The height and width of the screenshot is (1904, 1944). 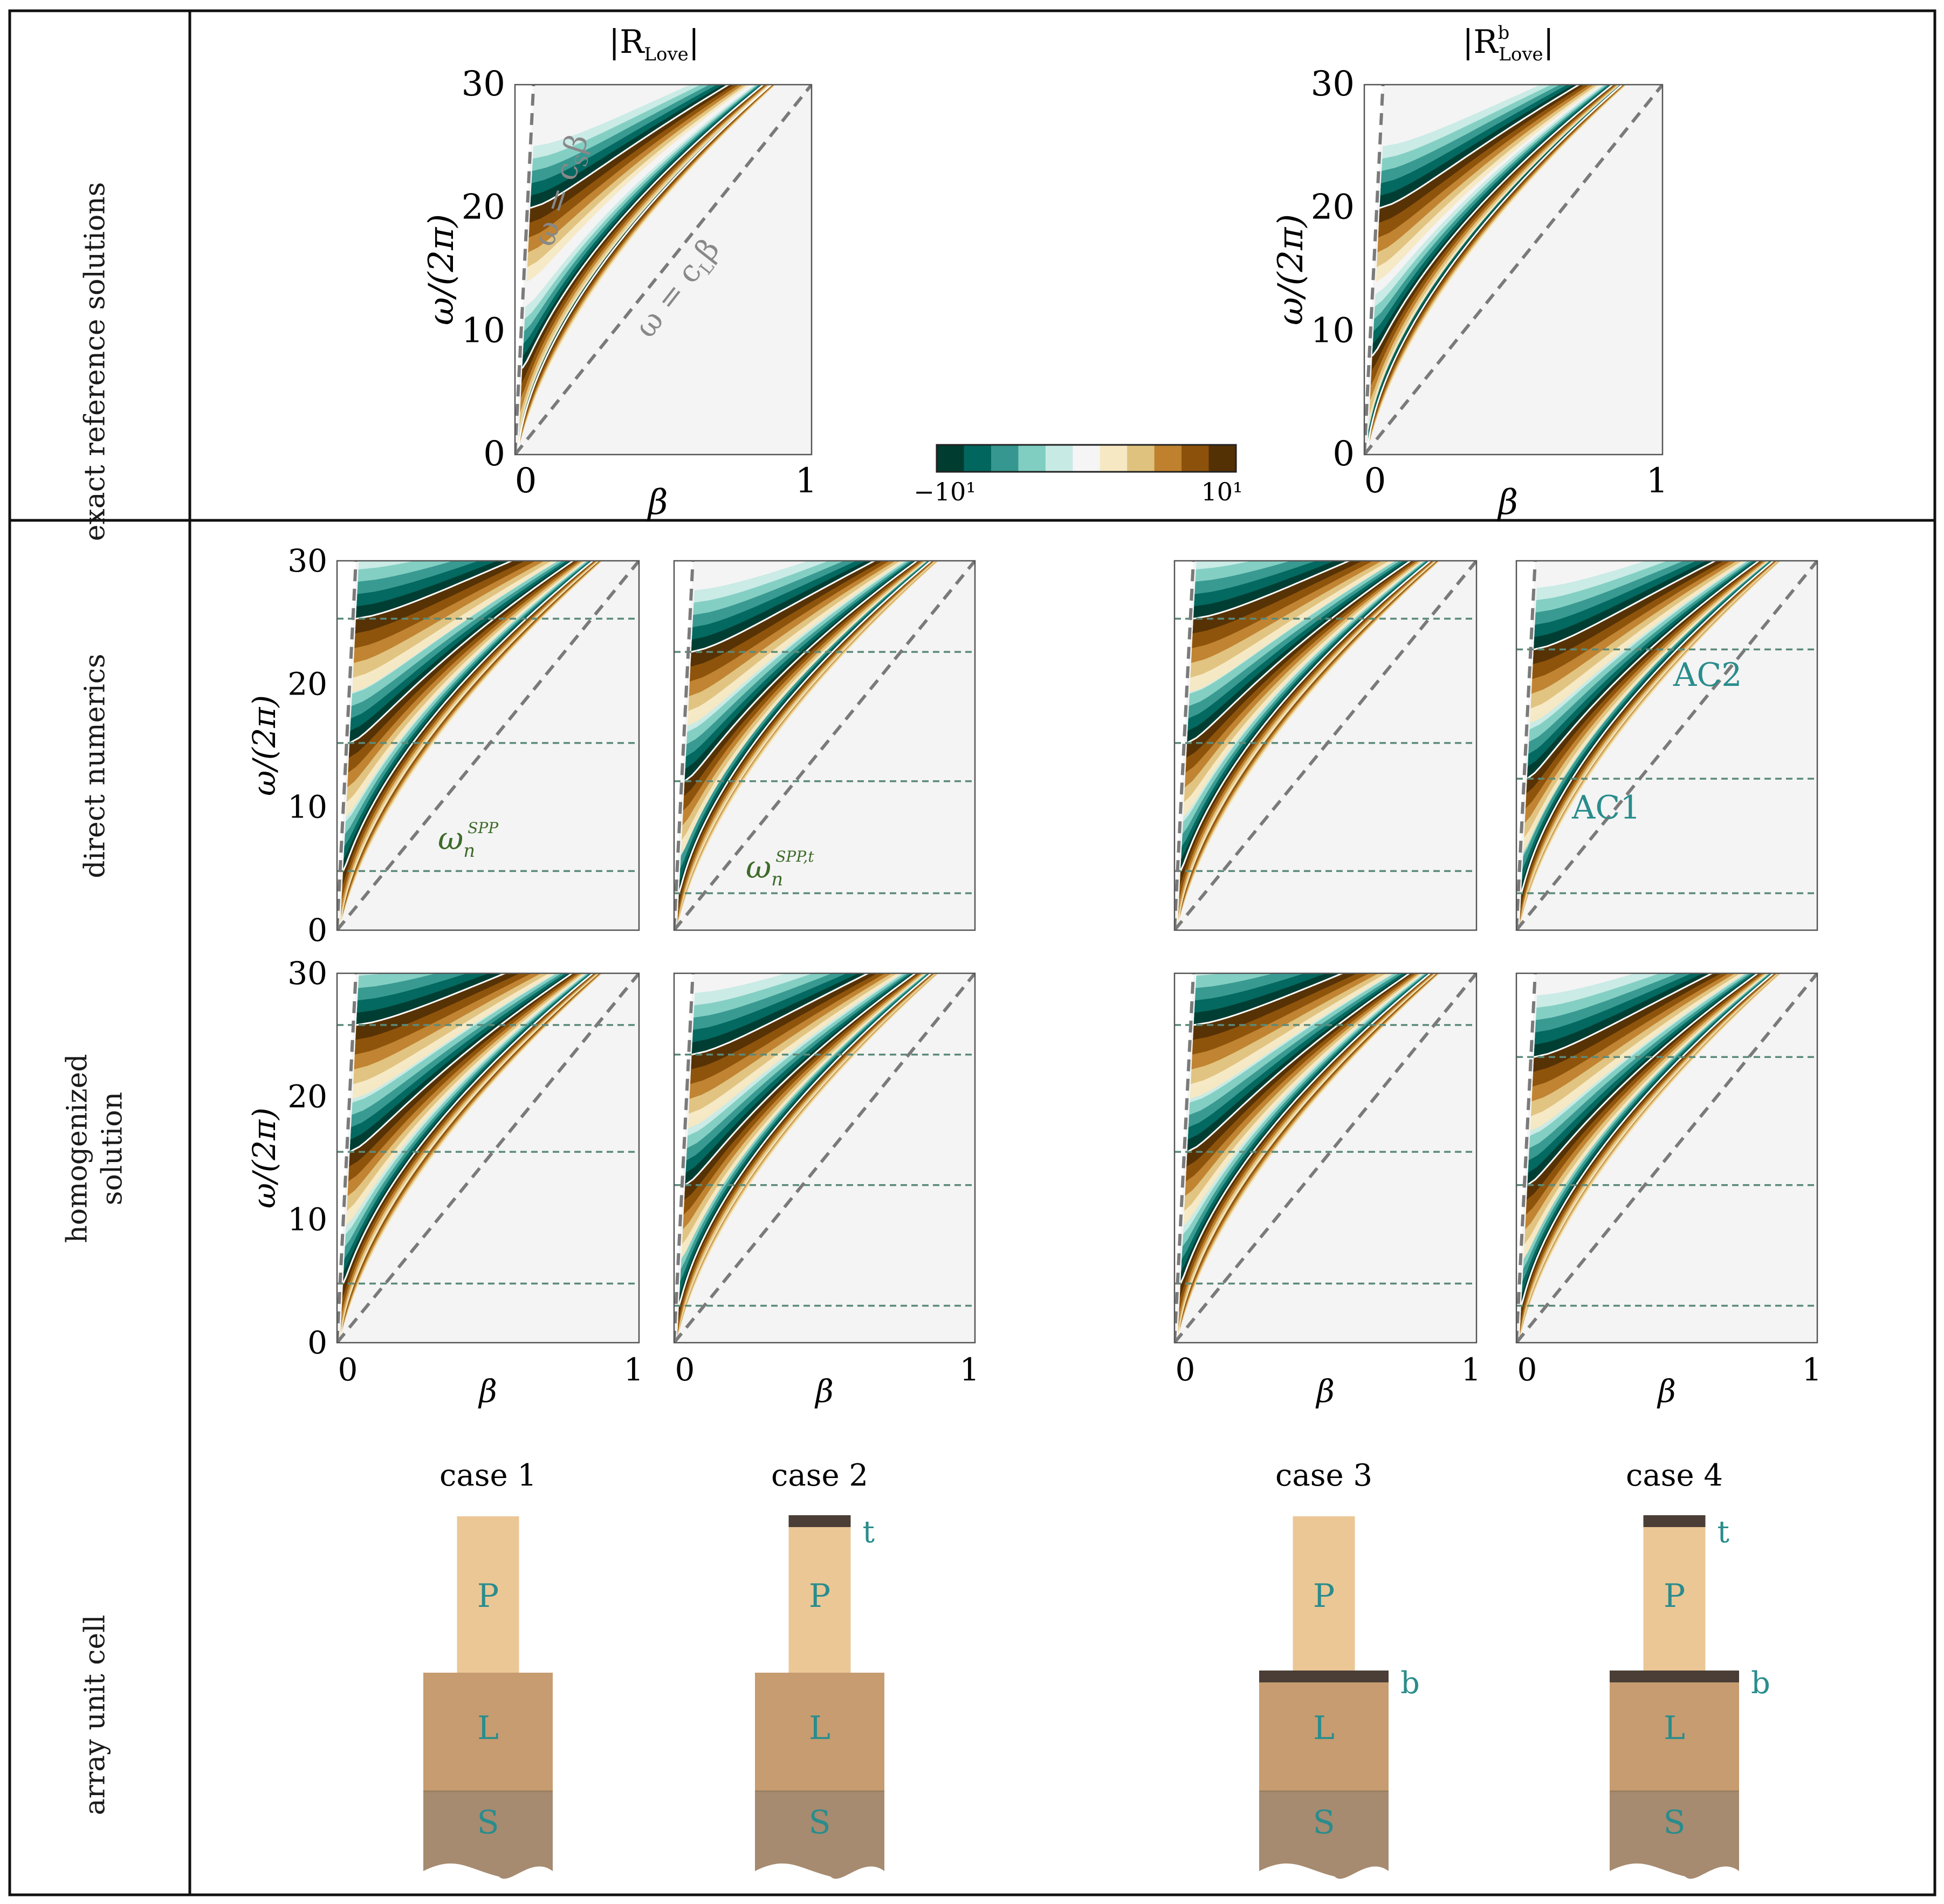 I want to click on colorbar-min-label: −10¹, so click(x=945, y=491).